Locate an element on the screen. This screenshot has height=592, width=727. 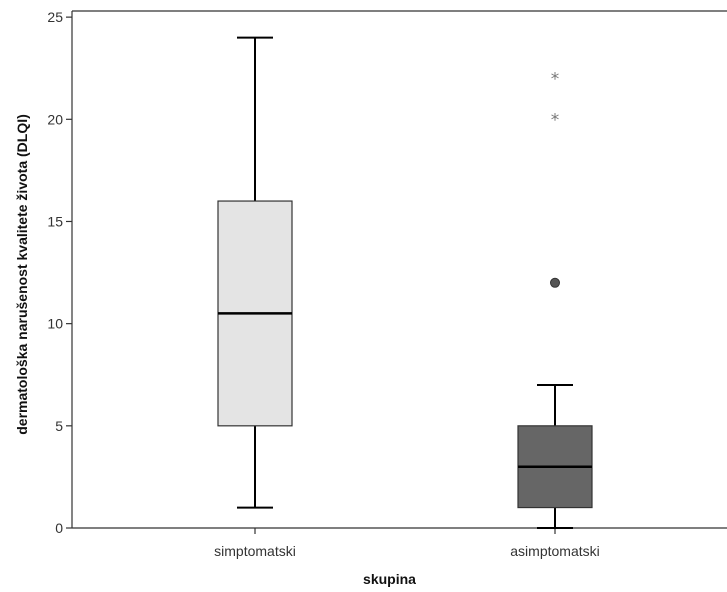
y-axis: 0 5 10 15 20 25 is located at coordinates (59, 272).